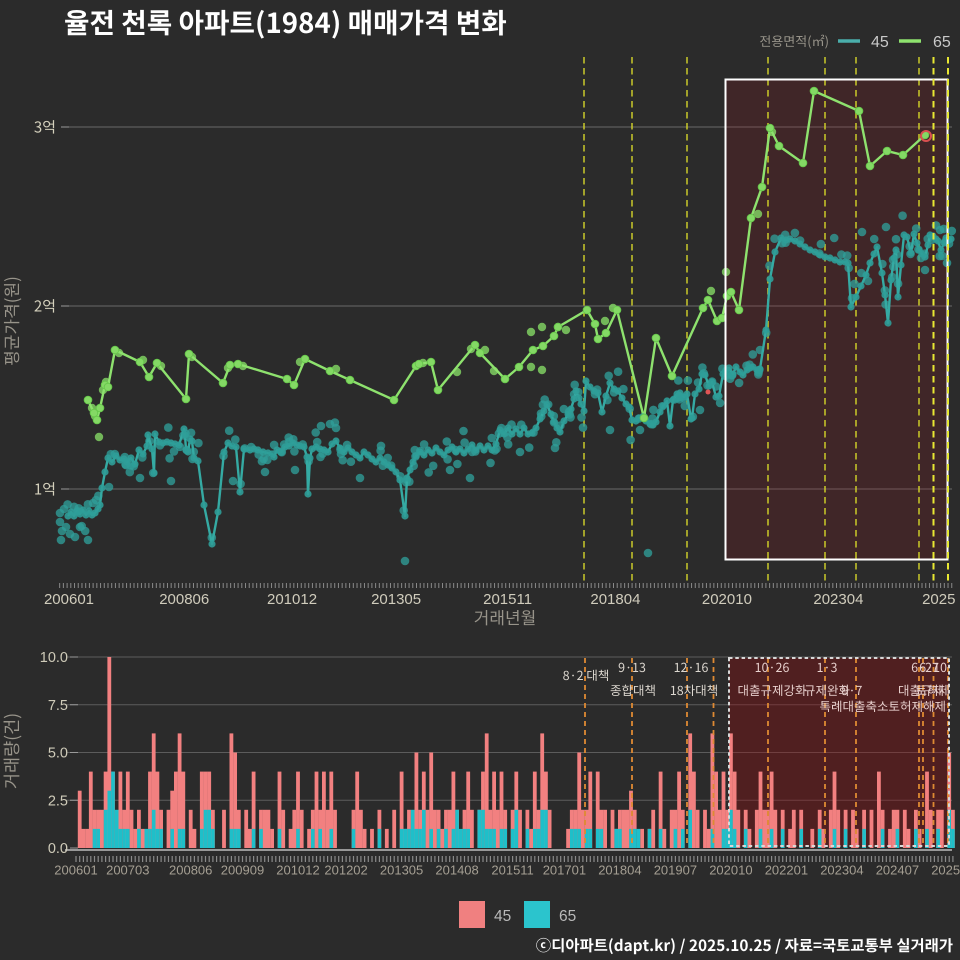 The image size is (960, 960). Describe the element at coordinates (675, 870) in the screenshot. I see `svg-text: 201907` at that location.